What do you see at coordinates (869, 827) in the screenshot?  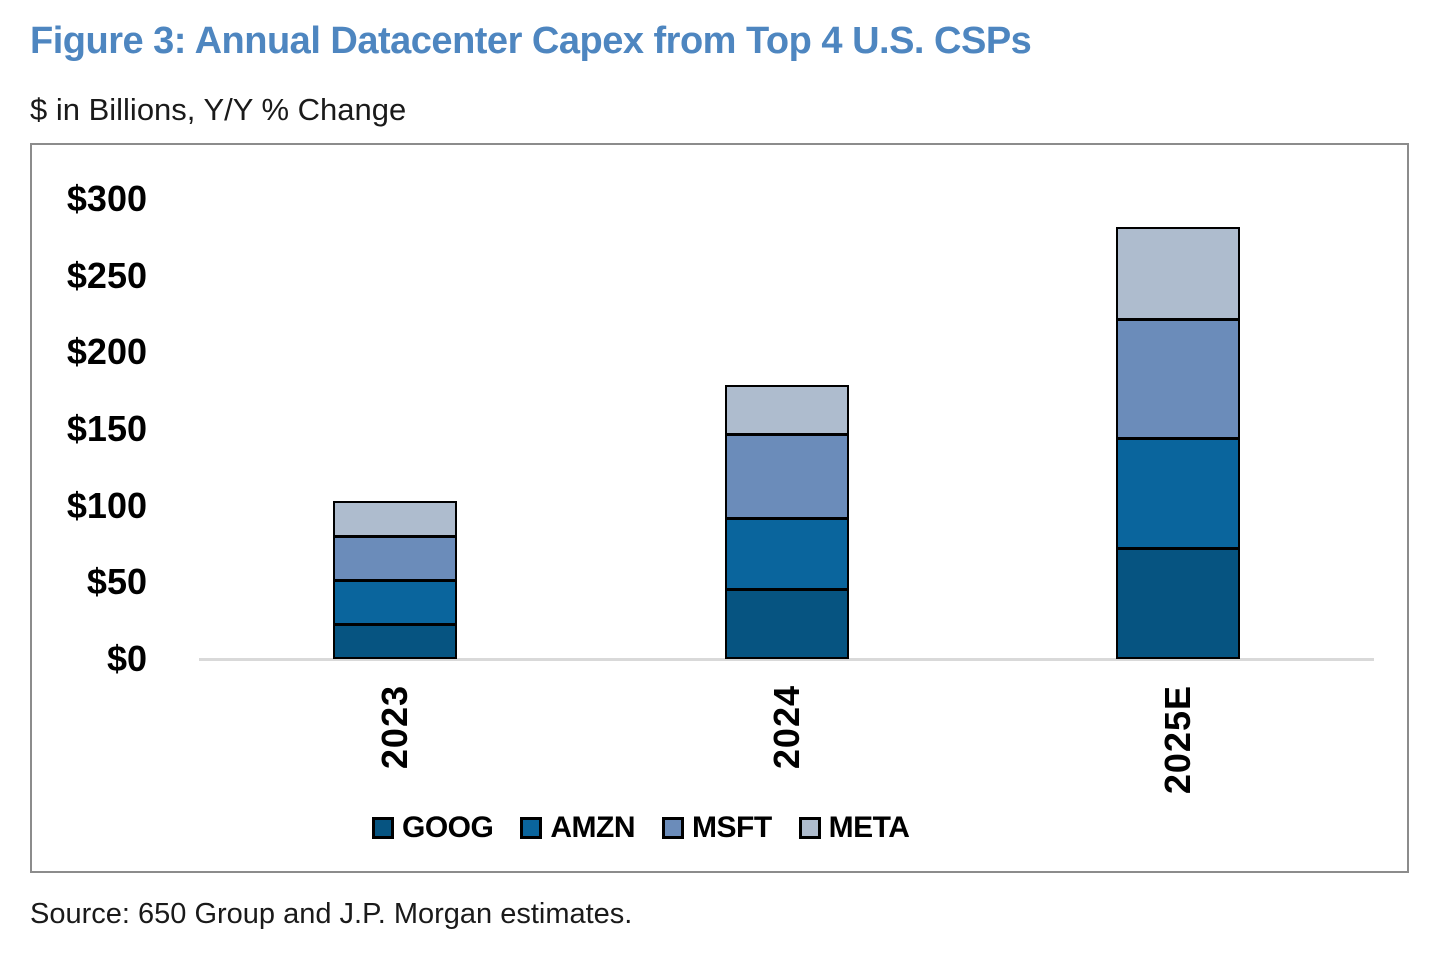 I see `legend-label: META` at bounding box center [869, 827].